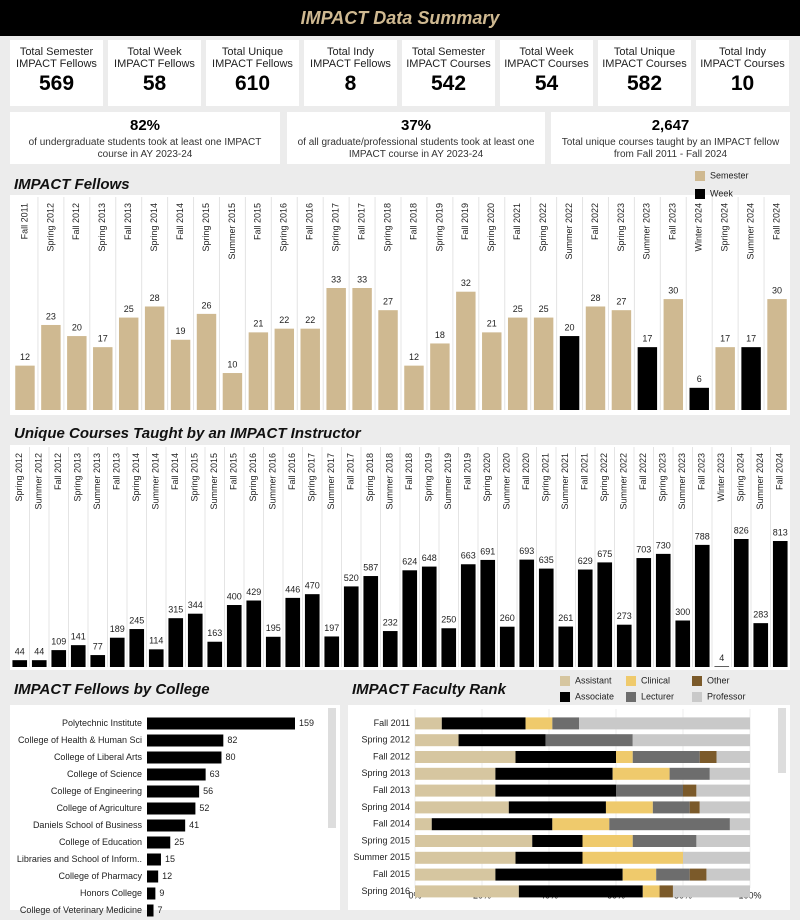 Image resolution: width=800 pixels, height=920 pixels. Describe the element at coordinates (585, 561) in the screenshot. I see `data-label: 629` at that location.